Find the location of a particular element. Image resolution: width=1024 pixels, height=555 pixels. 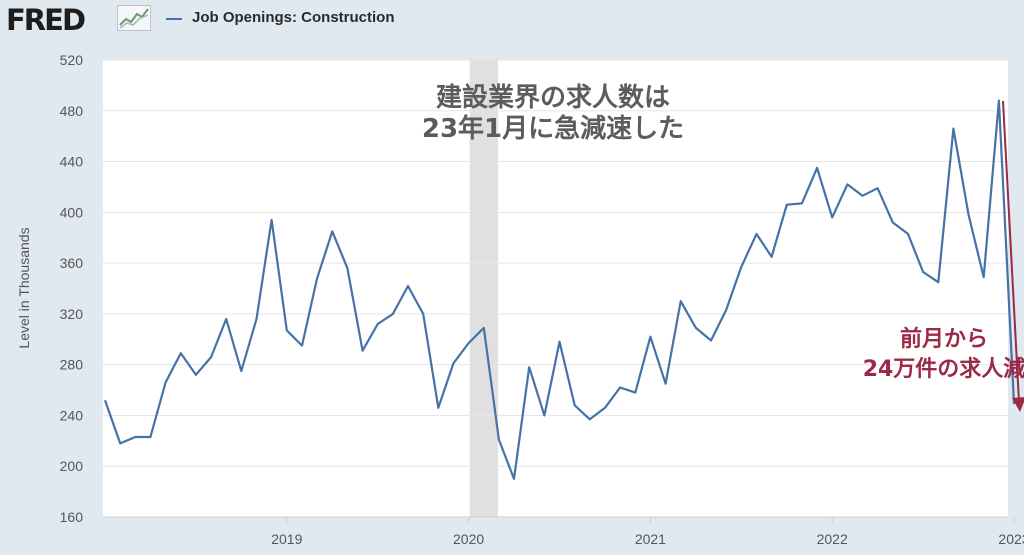

drop-arrow is located at coordinates (1011, 251).